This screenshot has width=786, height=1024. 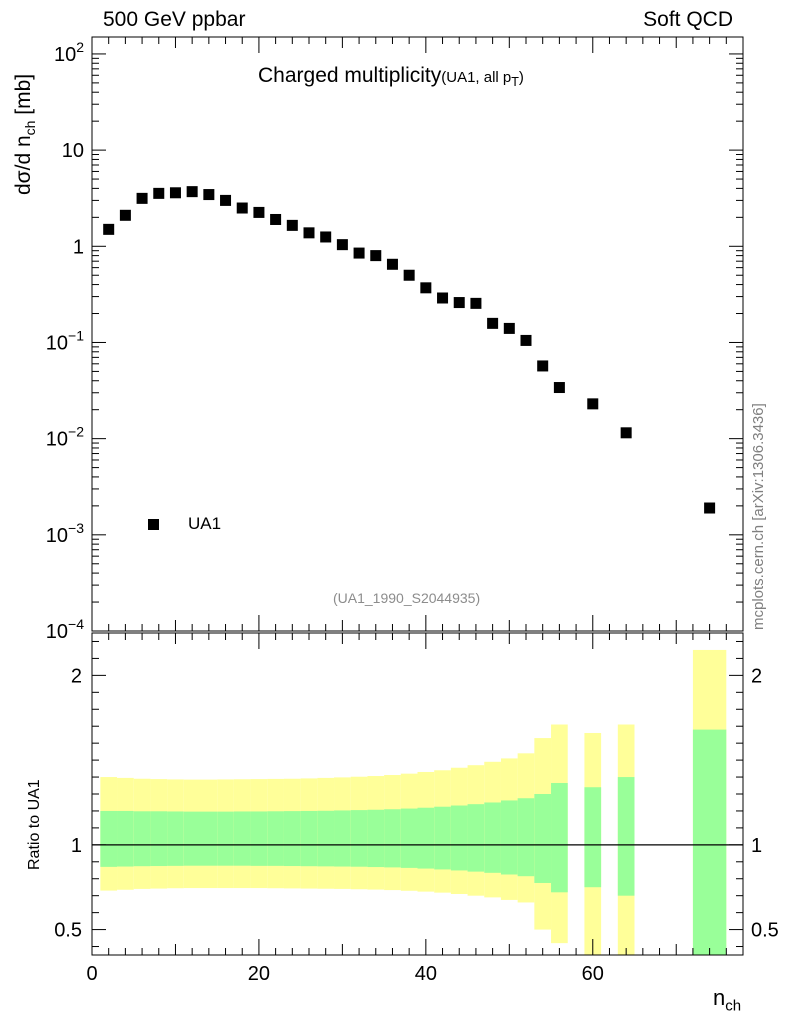 I want to click on header-right-label: Soft QCD, so click(x=688, y=19).